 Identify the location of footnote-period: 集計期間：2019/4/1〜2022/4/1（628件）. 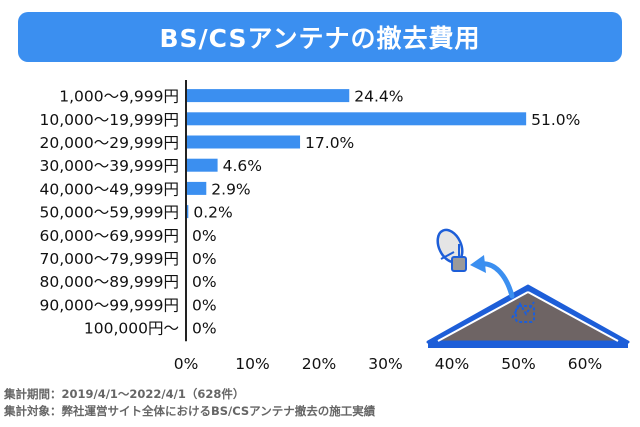
(124, 394).